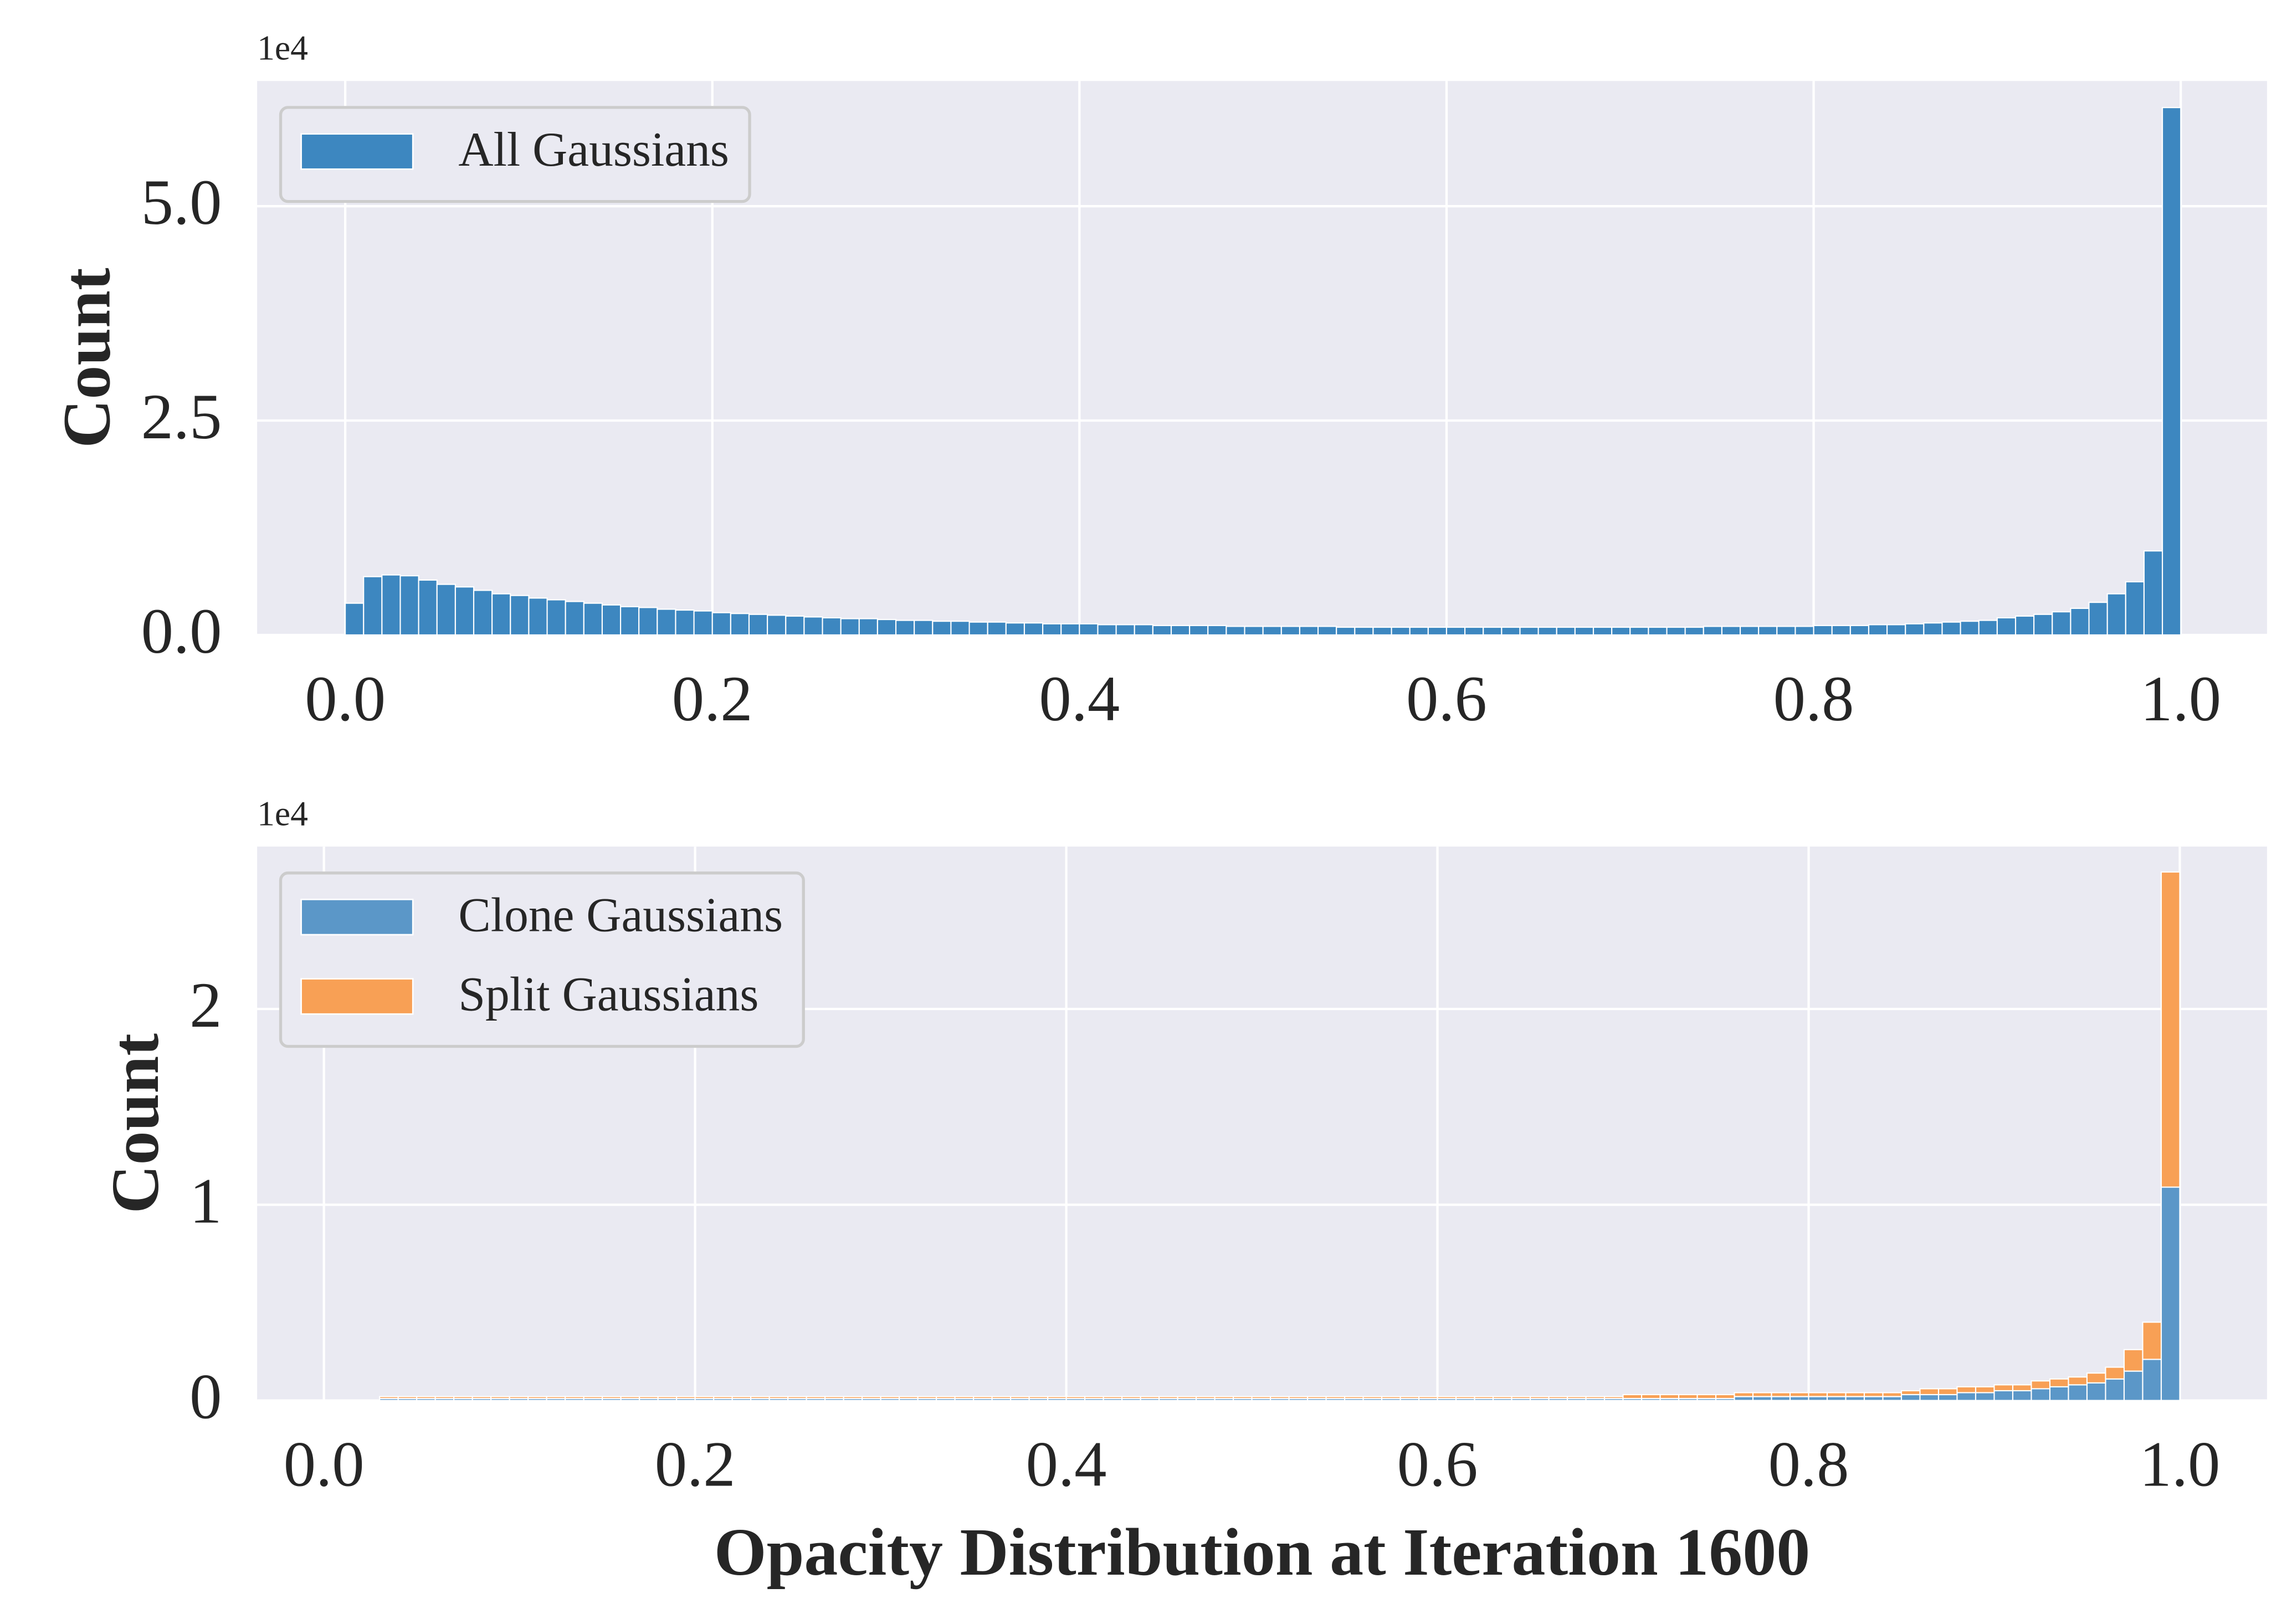  I want to click on x-tick-label: 0.8, so click(1813, 699).